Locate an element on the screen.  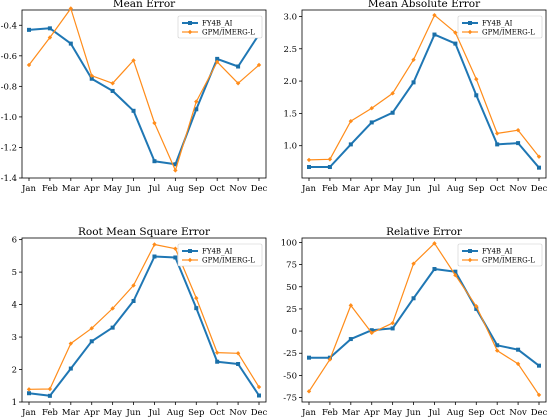
y-tick-label: -50 is located at coordinates (290, 376).